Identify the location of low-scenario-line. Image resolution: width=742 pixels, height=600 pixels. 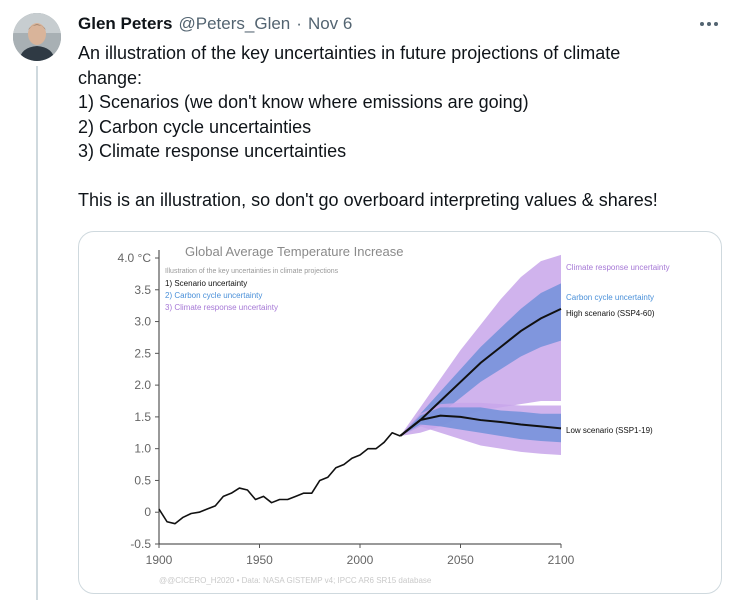
(480, 425).